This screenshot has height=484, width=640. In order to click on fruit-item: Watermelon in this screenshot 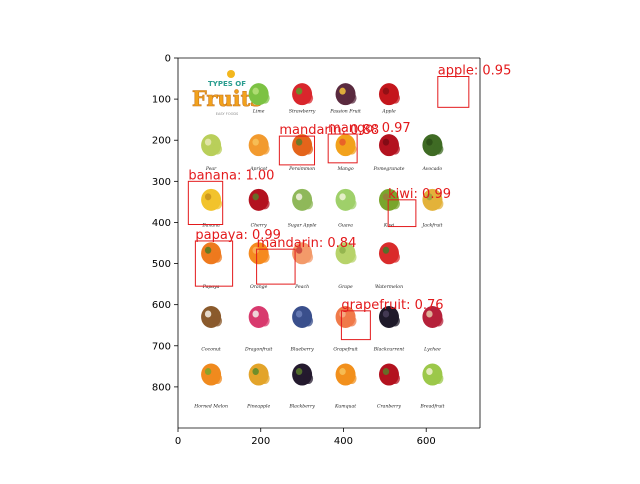, I will do `click(389, 266)`.